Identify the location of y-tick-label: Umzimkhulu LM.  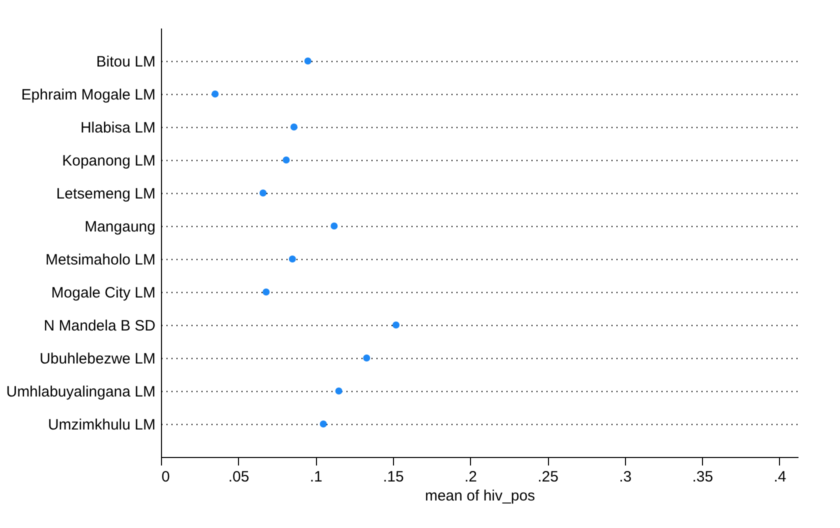
(102, 425).